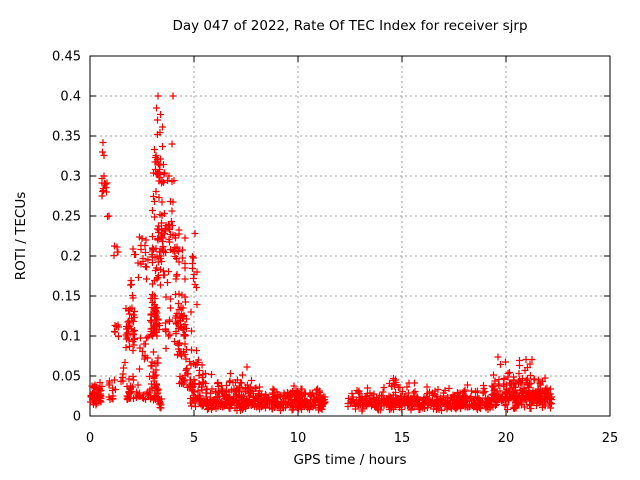  What do you see at coordinates (66, 137) in the screenshot?
I see `y-tick-label: 0.35` at bounding box center [66, 137].